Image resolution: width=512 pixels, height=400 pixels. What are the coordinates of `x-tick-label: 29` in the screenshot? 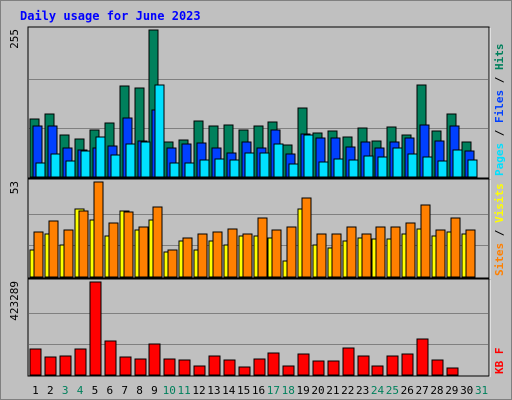 It's located at (451, 390).